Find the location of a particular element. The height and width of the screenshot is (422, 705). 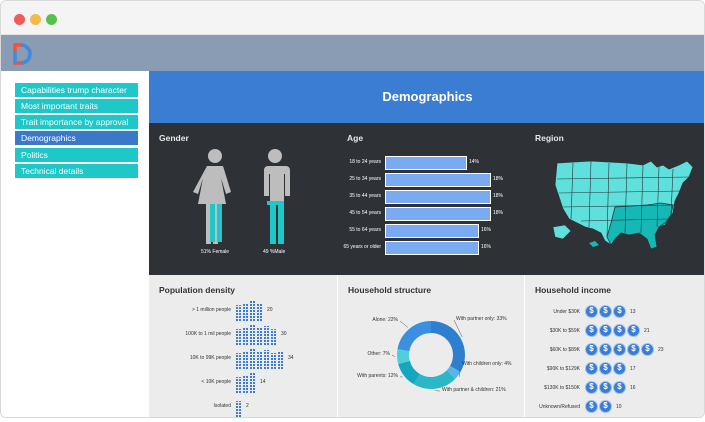

population-category-label-3: < 10K people is located at coordinates (216, 382).